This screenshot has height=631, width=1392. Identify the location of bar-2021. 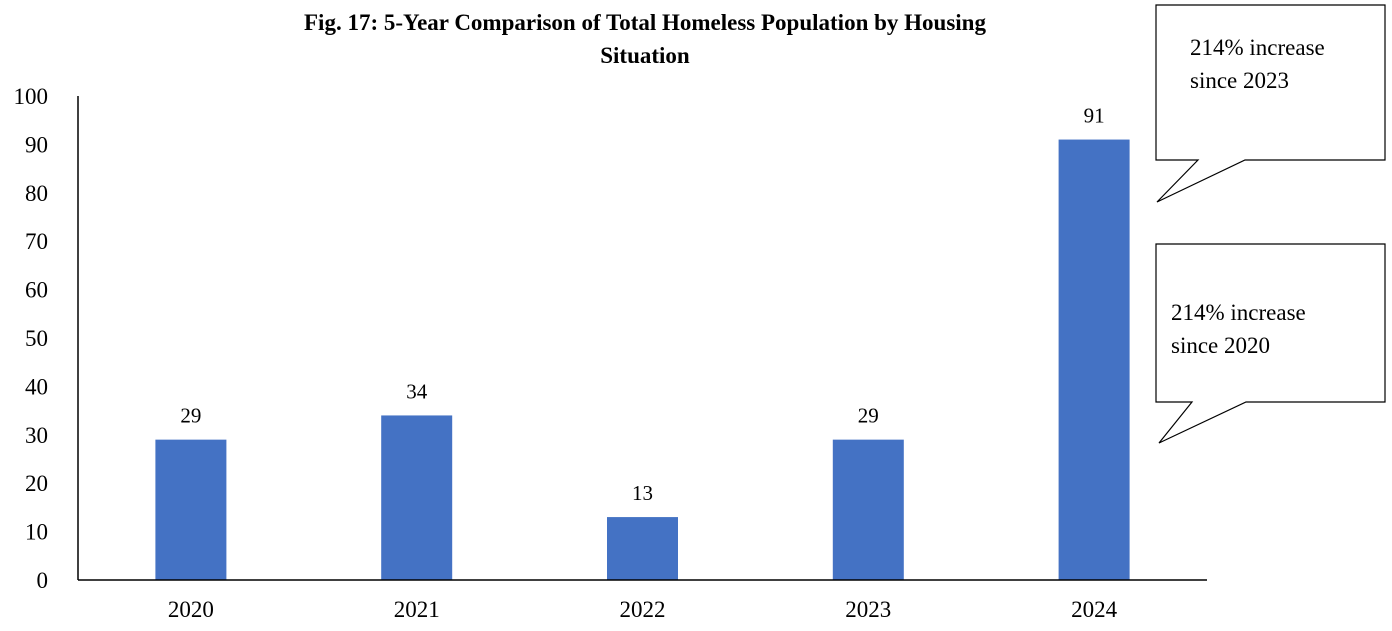
(417, 497).